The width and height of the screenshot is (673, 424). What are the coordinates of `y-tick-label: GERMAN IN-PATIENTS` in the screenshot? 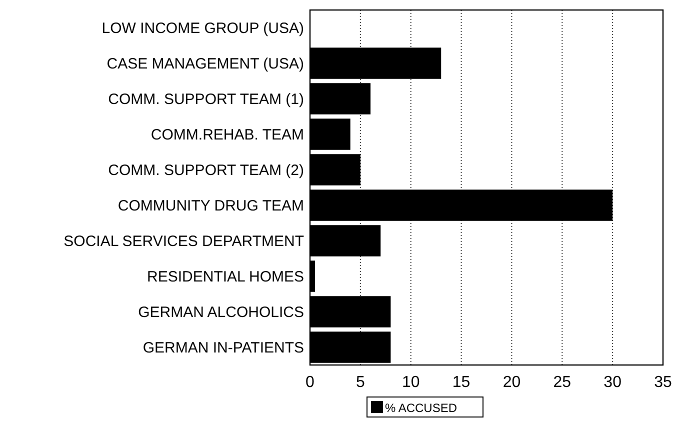 It's located at (223, 348).